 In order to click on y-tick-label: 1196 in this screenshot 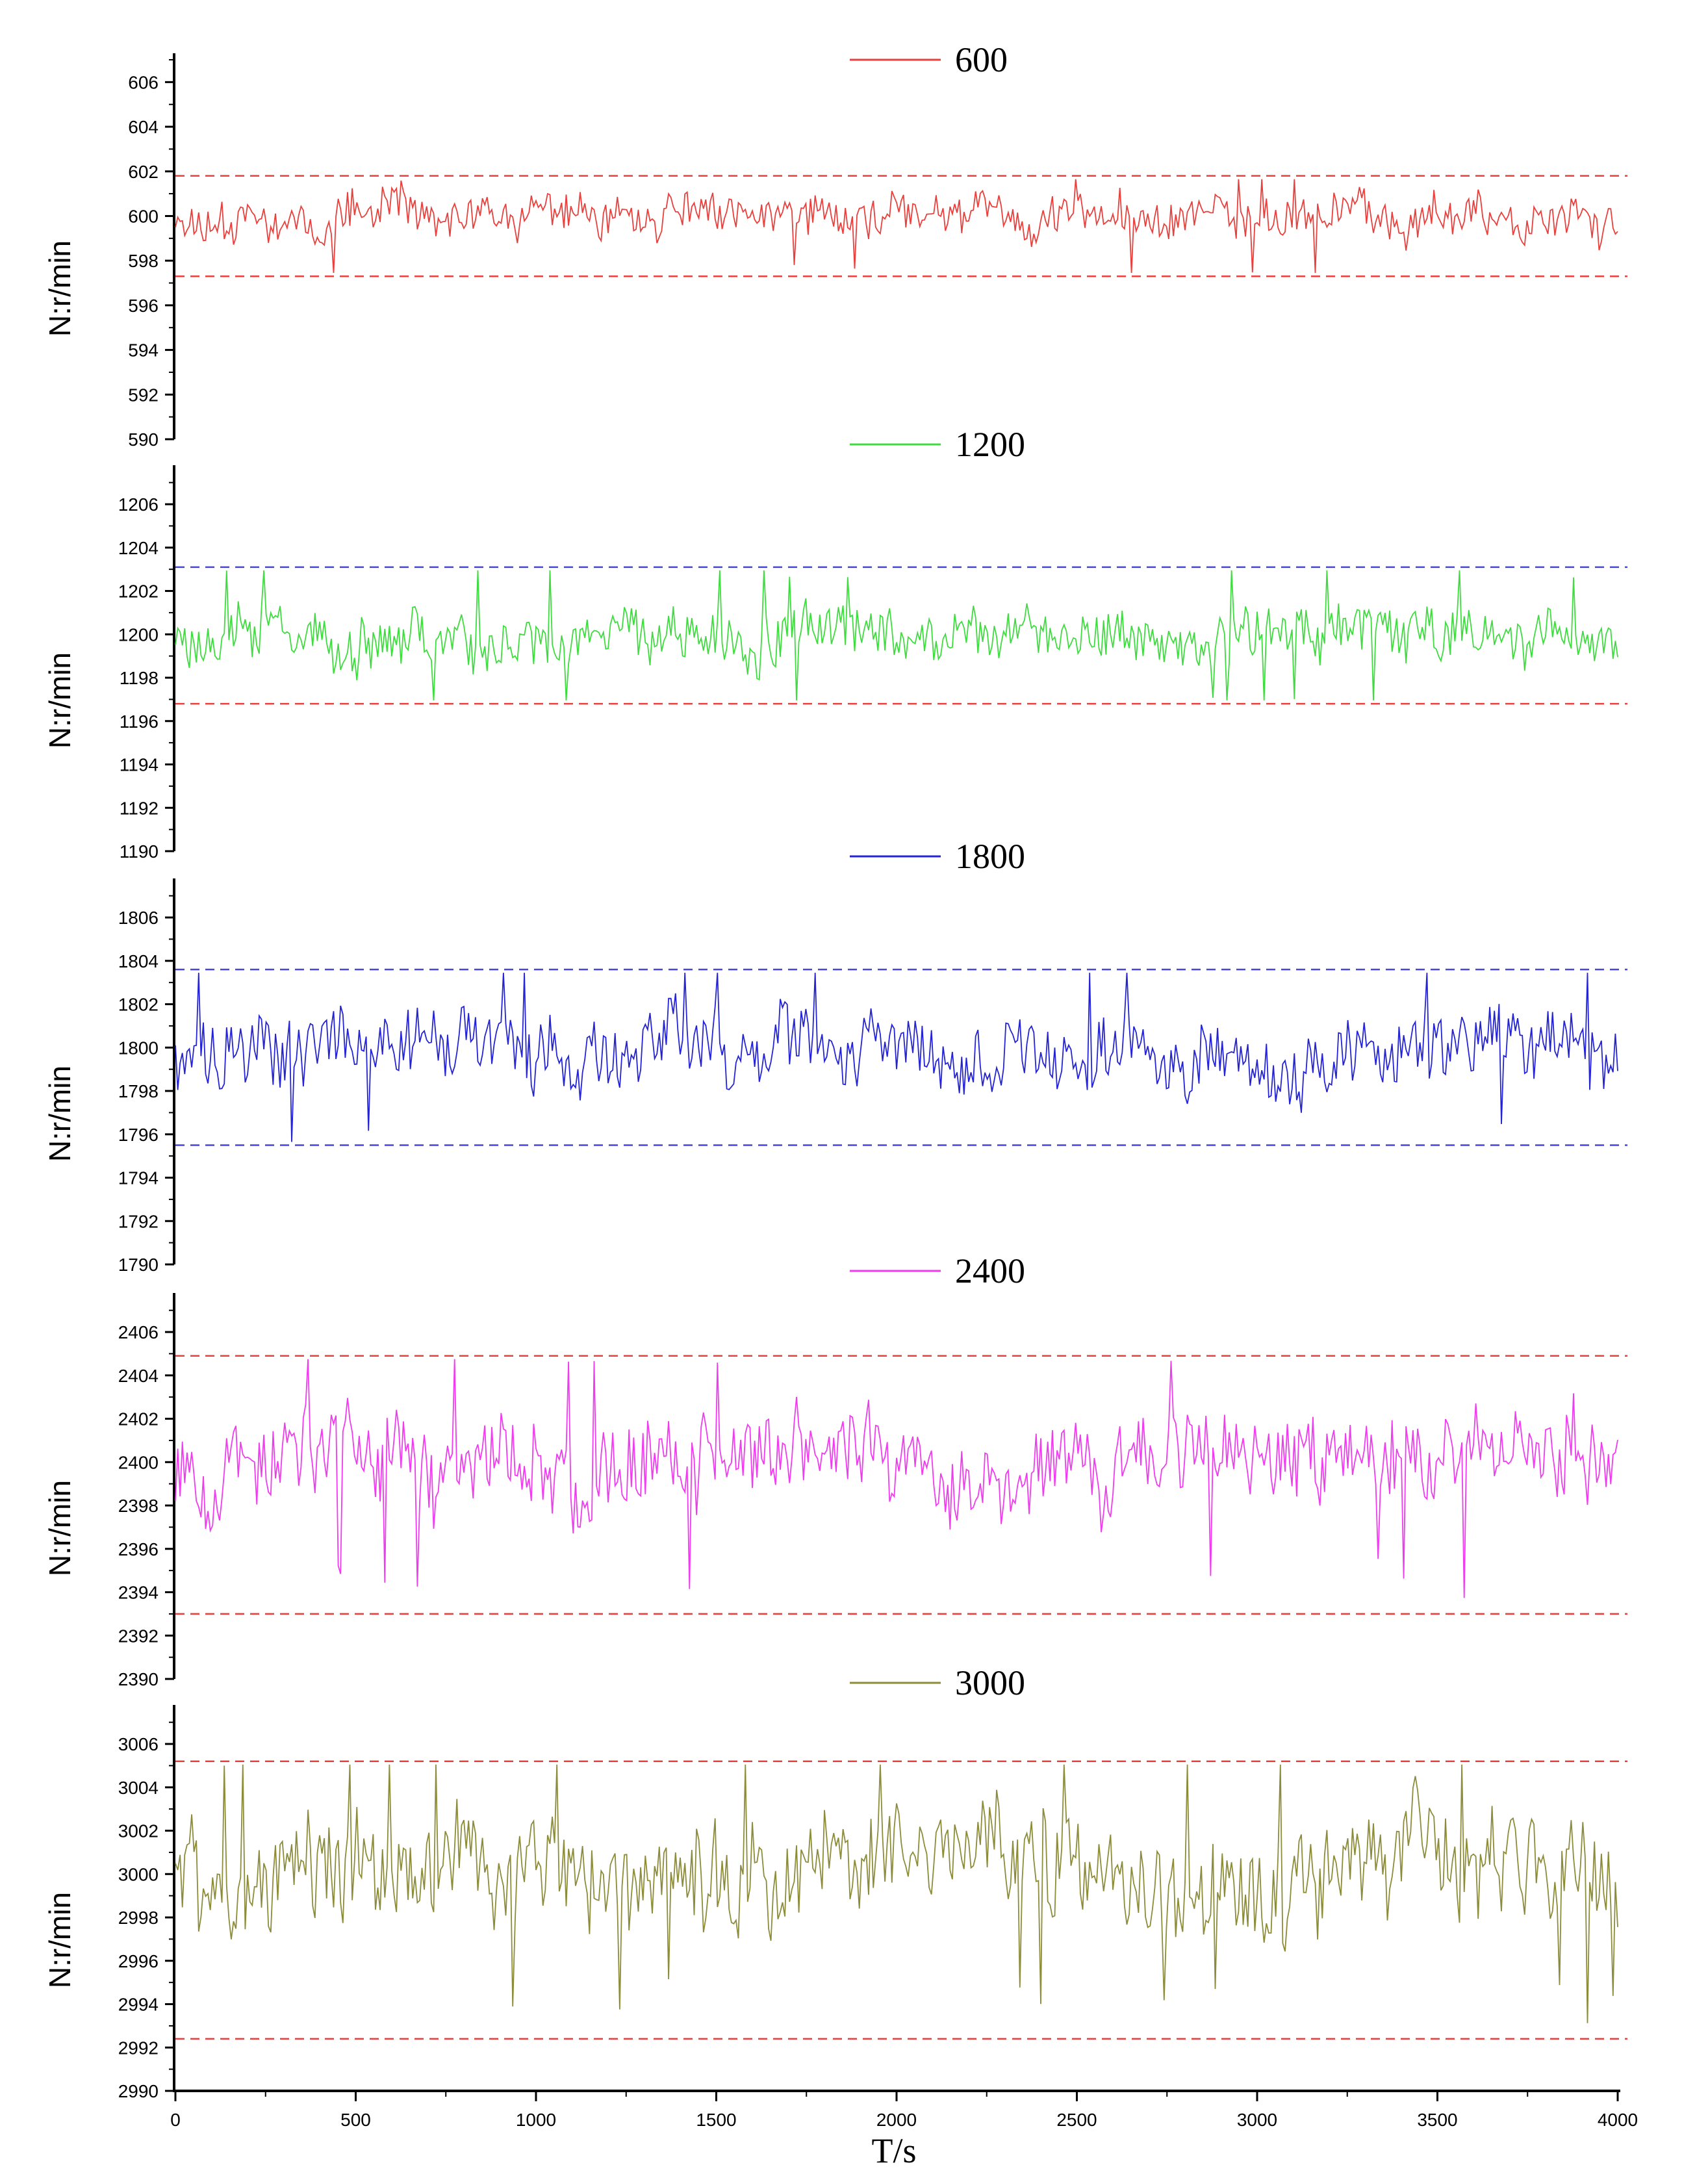, I will do `click(139, 721)`.